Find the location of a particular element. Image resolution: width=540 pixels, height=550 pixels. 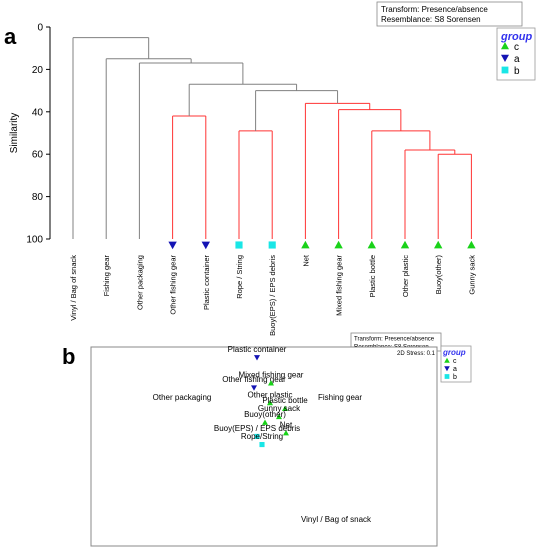

nmds-stress-text: 2D Stress: 0.1 is located at coordinates (416, 354).